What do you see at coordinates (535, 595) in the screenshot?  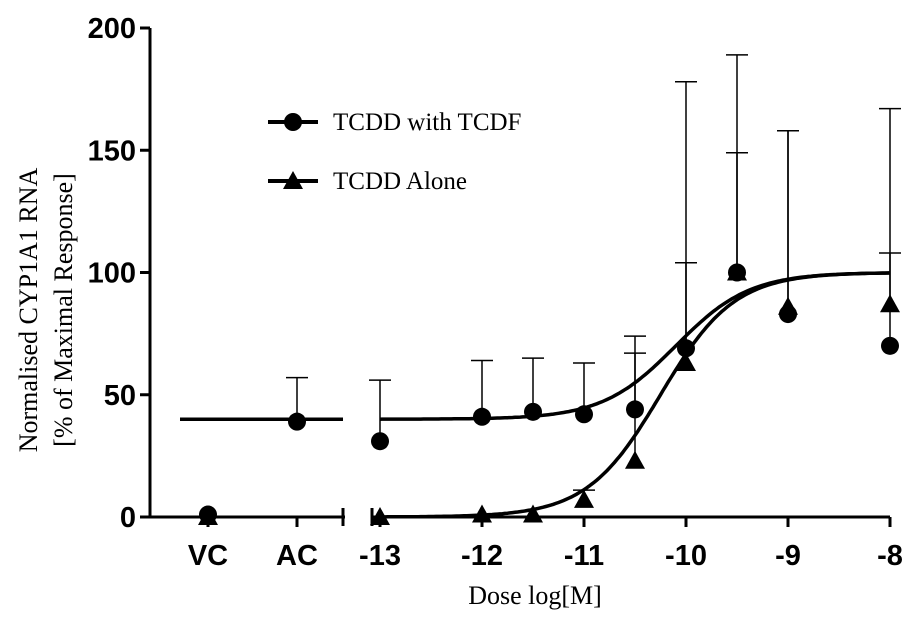 I see `x-axis-title: Dose log[M]` at bounding box center [535, 595].